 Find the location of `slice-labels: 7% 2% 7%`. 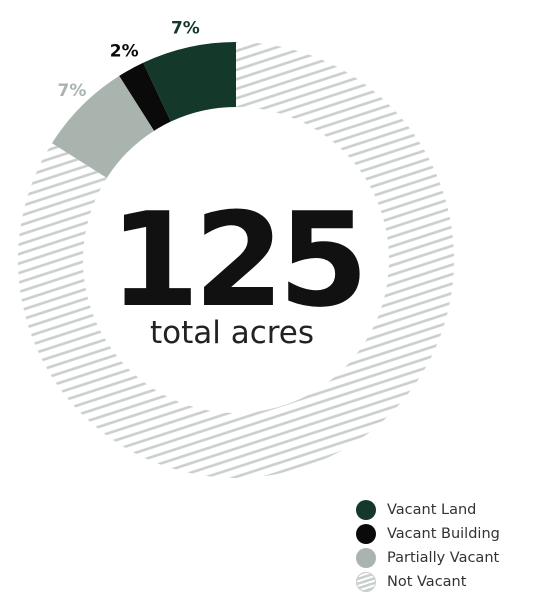

slice-labels: 7% 2% 7% is located at coordinates (129, 60).